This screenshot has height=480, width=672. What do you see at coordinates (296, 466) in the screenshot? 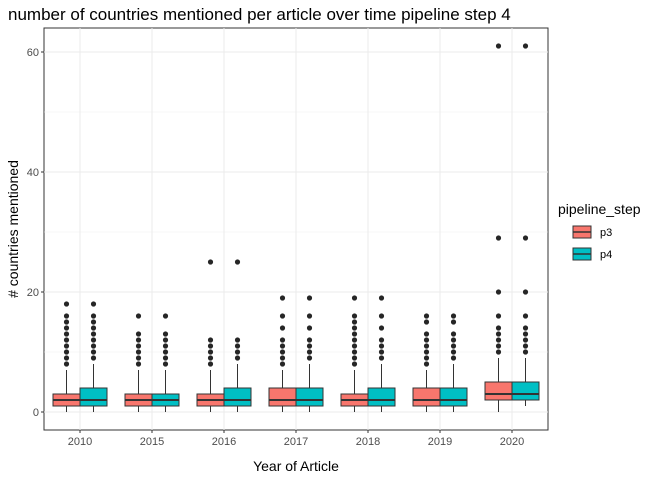
I see `x-axis-title: Year of Article` at bounding box center [296, 466].